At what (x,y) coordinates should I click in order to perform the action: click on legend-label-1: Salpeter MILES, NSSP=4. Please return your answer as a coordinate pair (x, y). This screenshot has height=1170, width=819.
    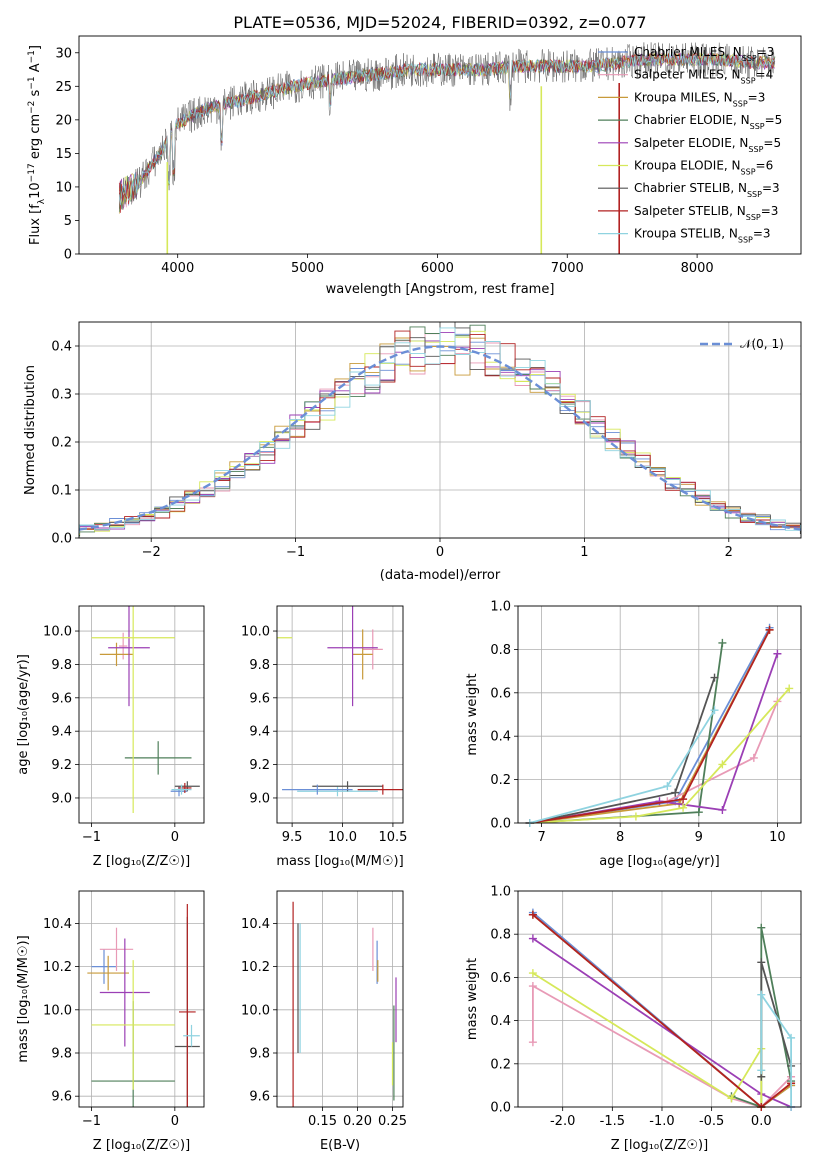
    Looking at the image, I should click on (703, 77).